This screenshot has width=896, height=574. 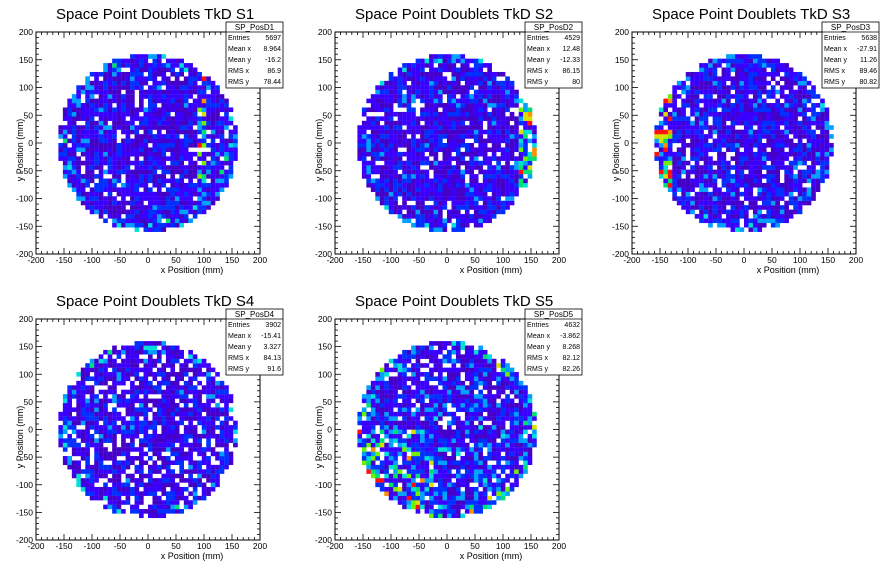 I want to click on x-tick-label: 100, so click(x=204, y=260).